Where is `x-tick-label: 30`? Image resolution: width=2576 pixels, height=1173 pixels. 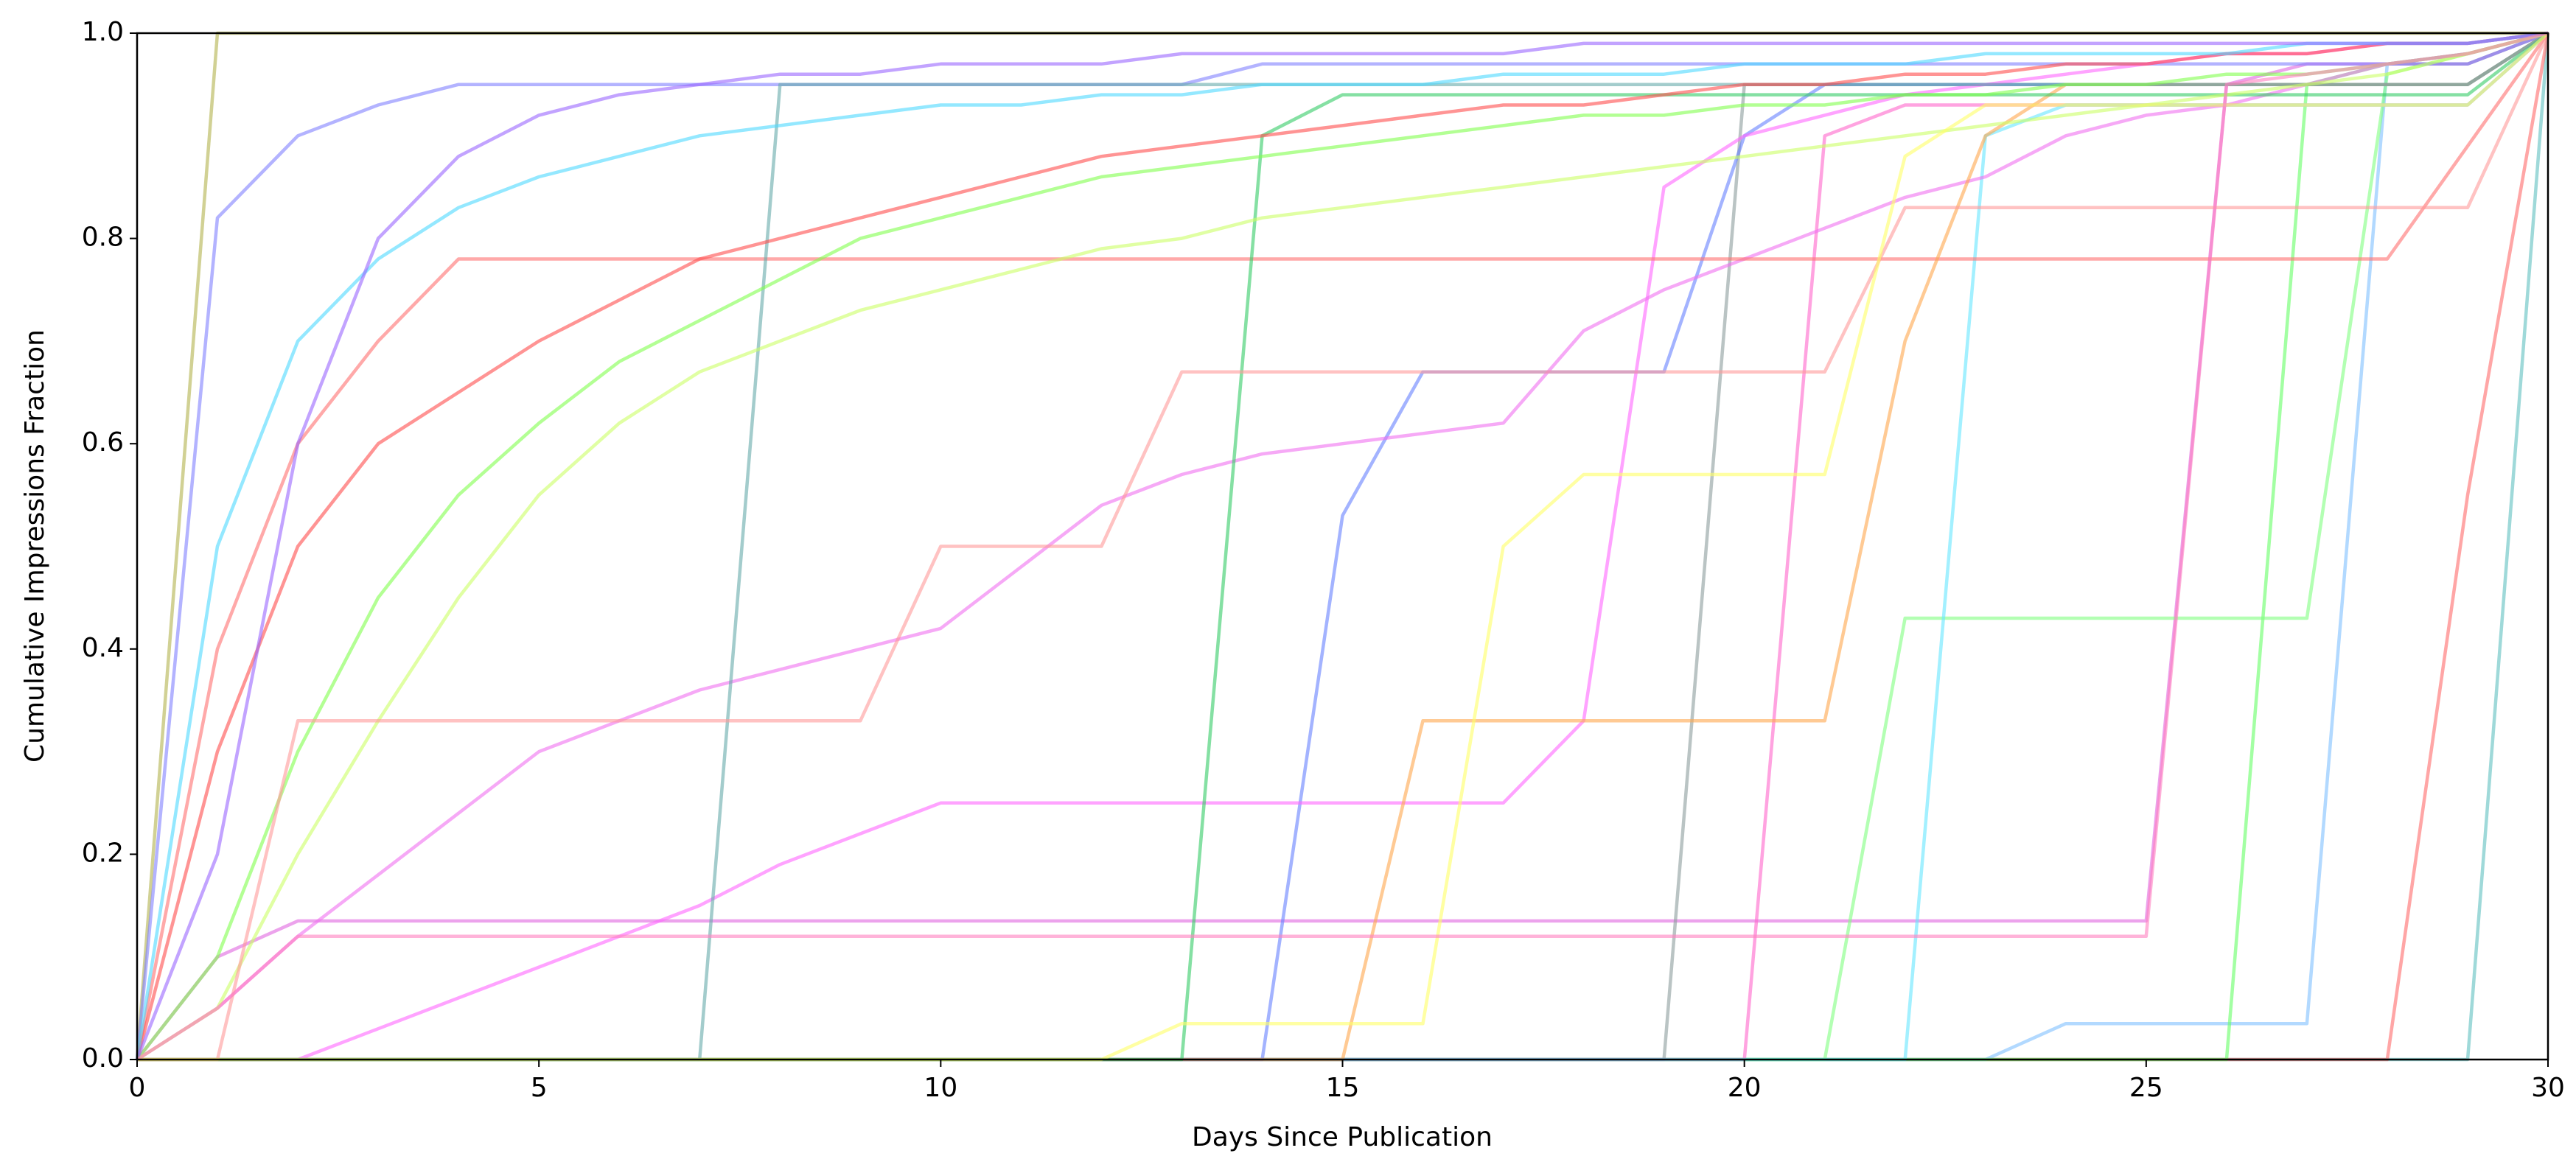 x-tick-label: 30 is located at coordinates (2548, 1088).